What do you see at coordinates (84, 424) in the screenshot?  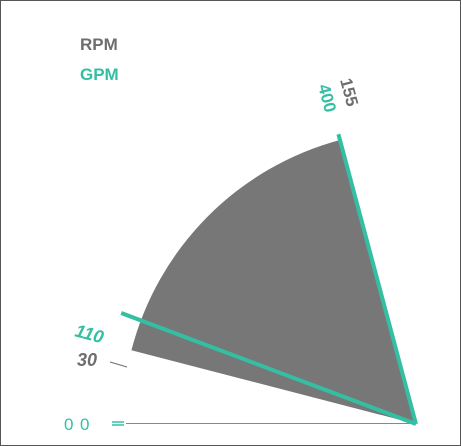 I see `tick-label-zero-rpm: 0` at bounding box center [84, 424].